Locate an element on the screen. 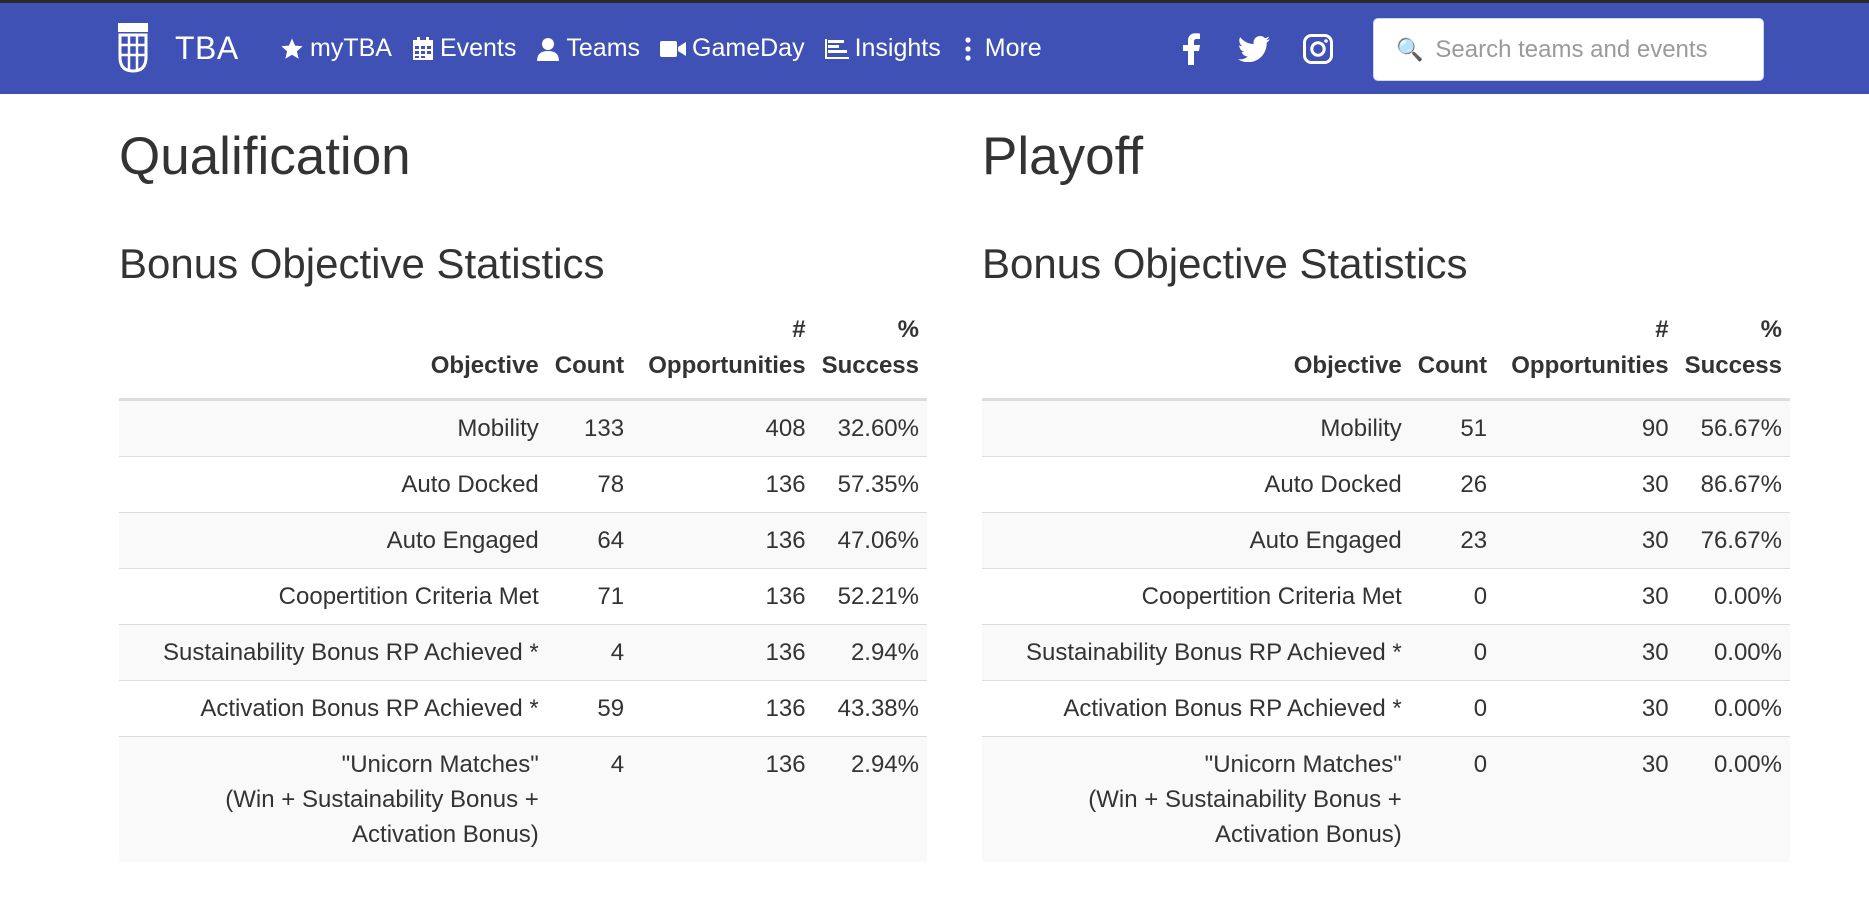  table-row: Mobility 133 408 32.60% is located at coordinates (523, 428).